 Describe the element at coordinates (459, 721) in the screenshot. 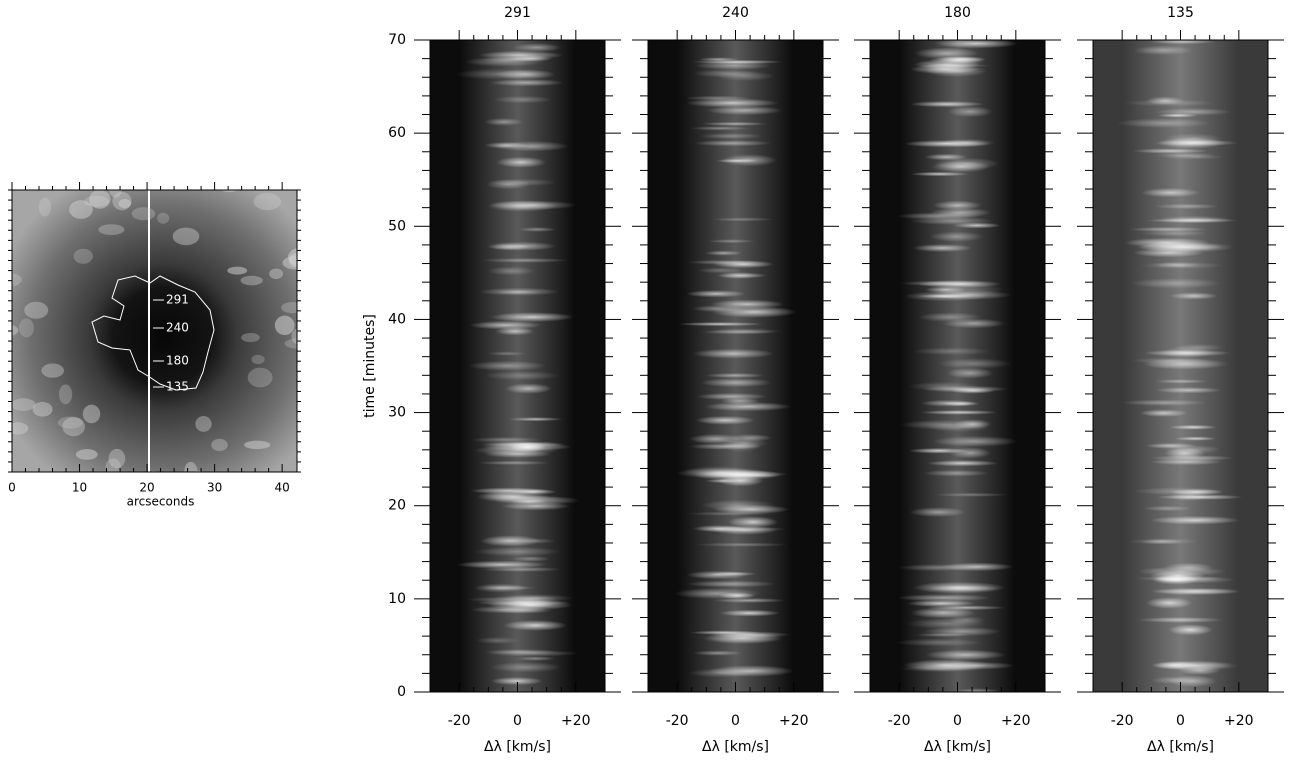

I see `x-tick-label: -20` at that location.